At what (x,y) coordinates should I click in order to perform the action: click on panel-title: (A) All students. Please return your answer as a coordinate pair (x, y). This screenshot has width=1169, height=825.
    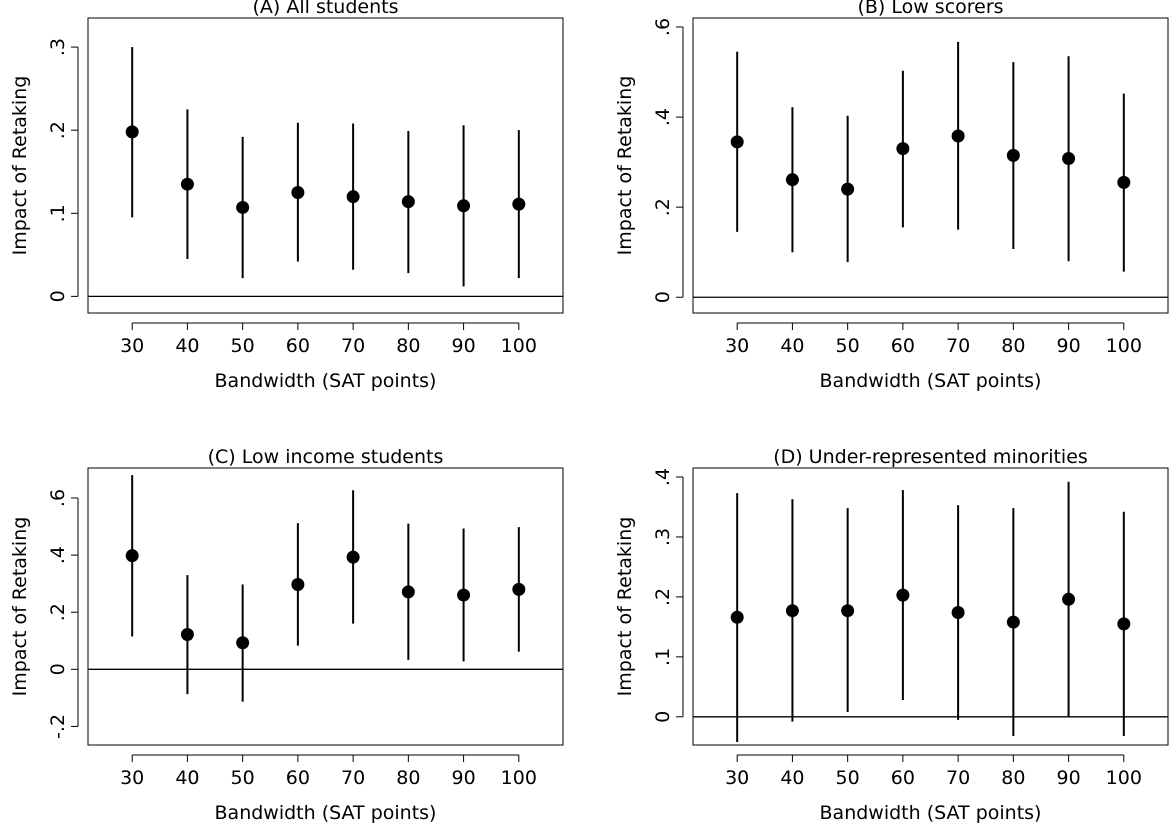
    Looking at the image, I should click on (326, 9).